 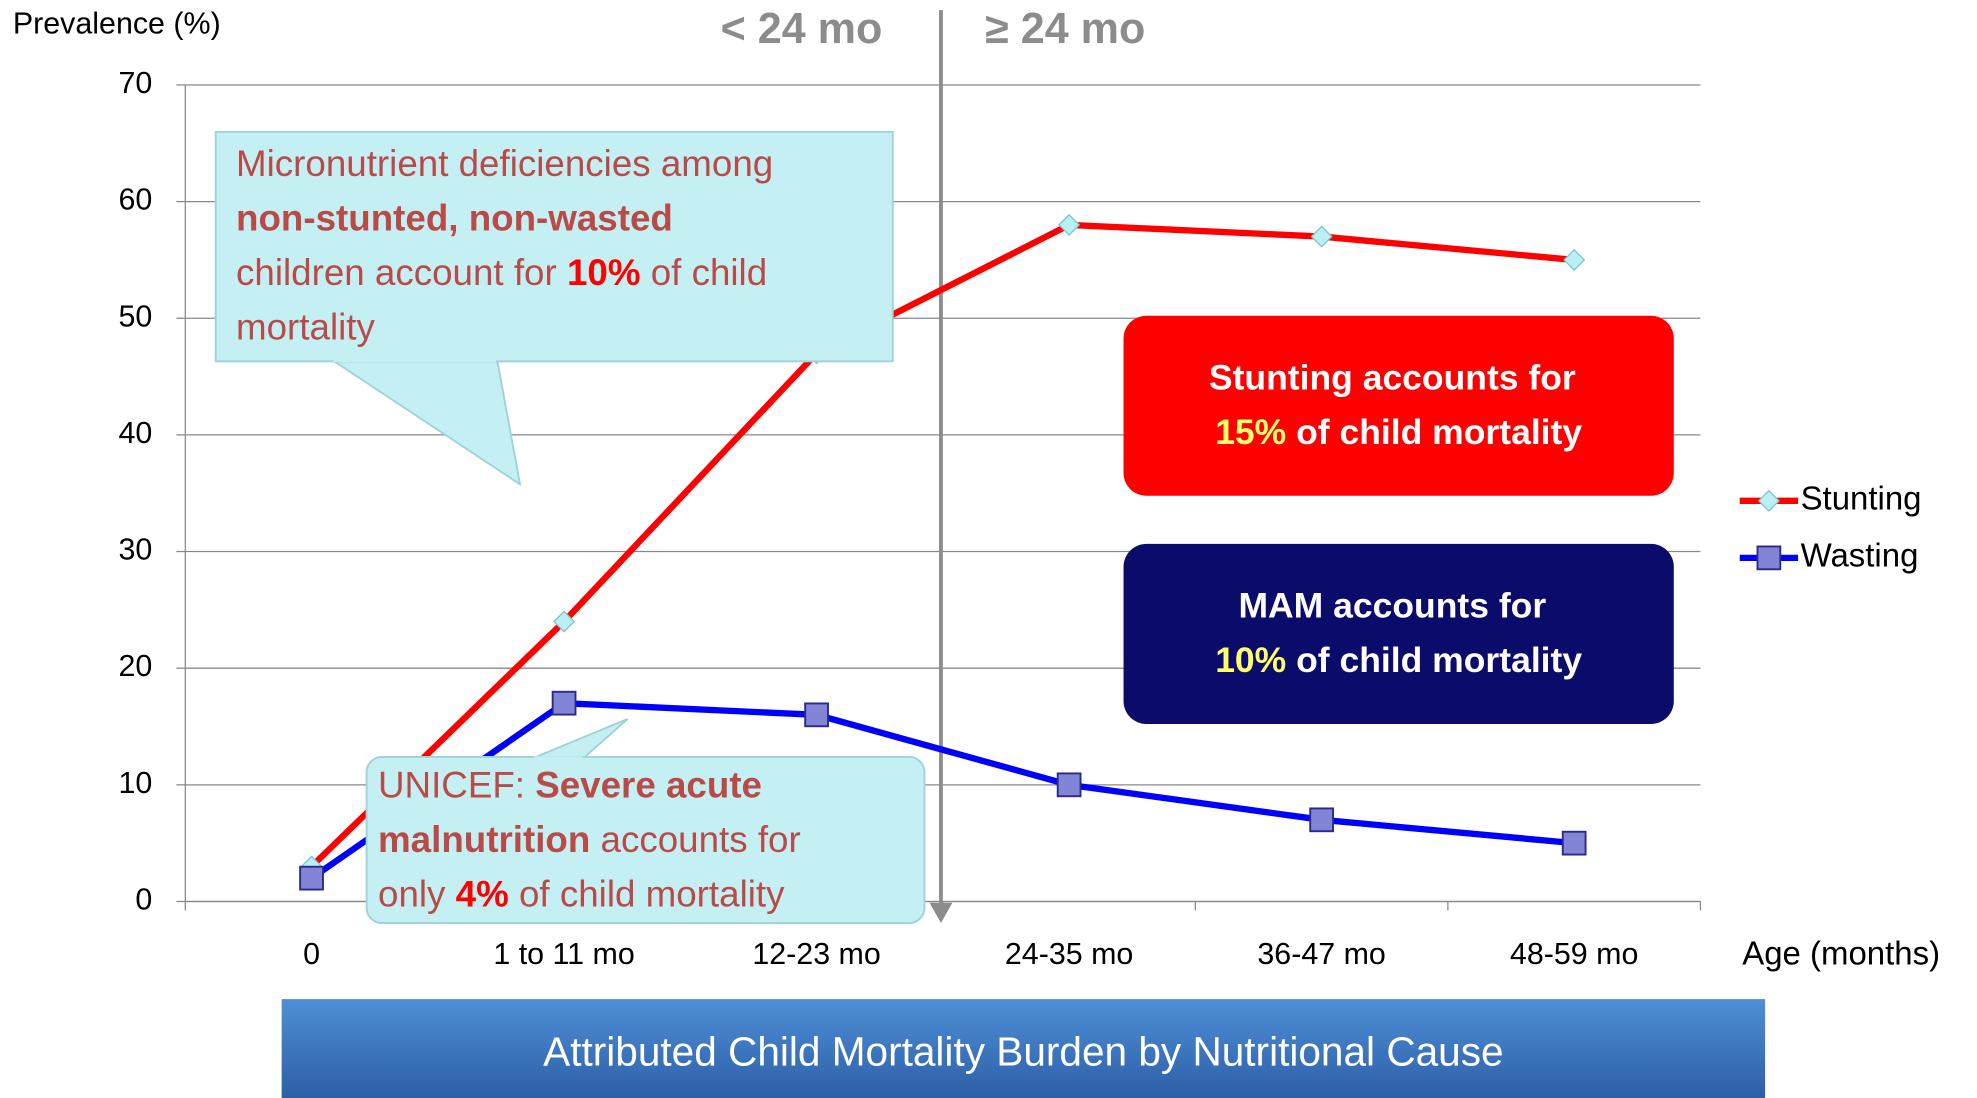 I want to click on divider-label: < 24 mo, so click(x=802, y=29).